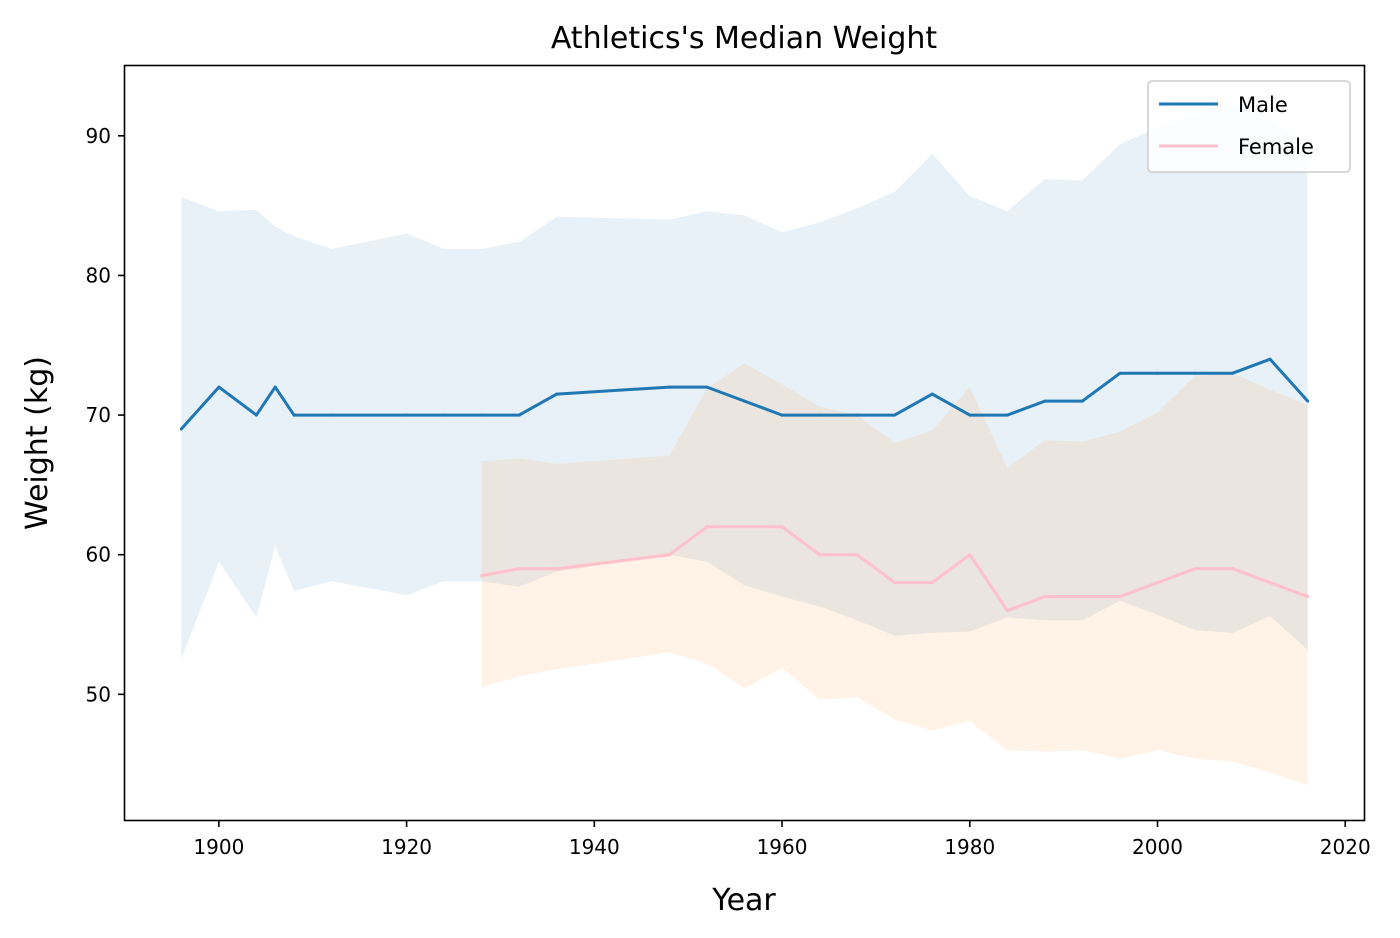 This screenshot has width=1400, height=938. What do you see at coordinates (1249, 126) in the screenshot?
I see `legend: Male Female` at bounding box center [1249, 126].